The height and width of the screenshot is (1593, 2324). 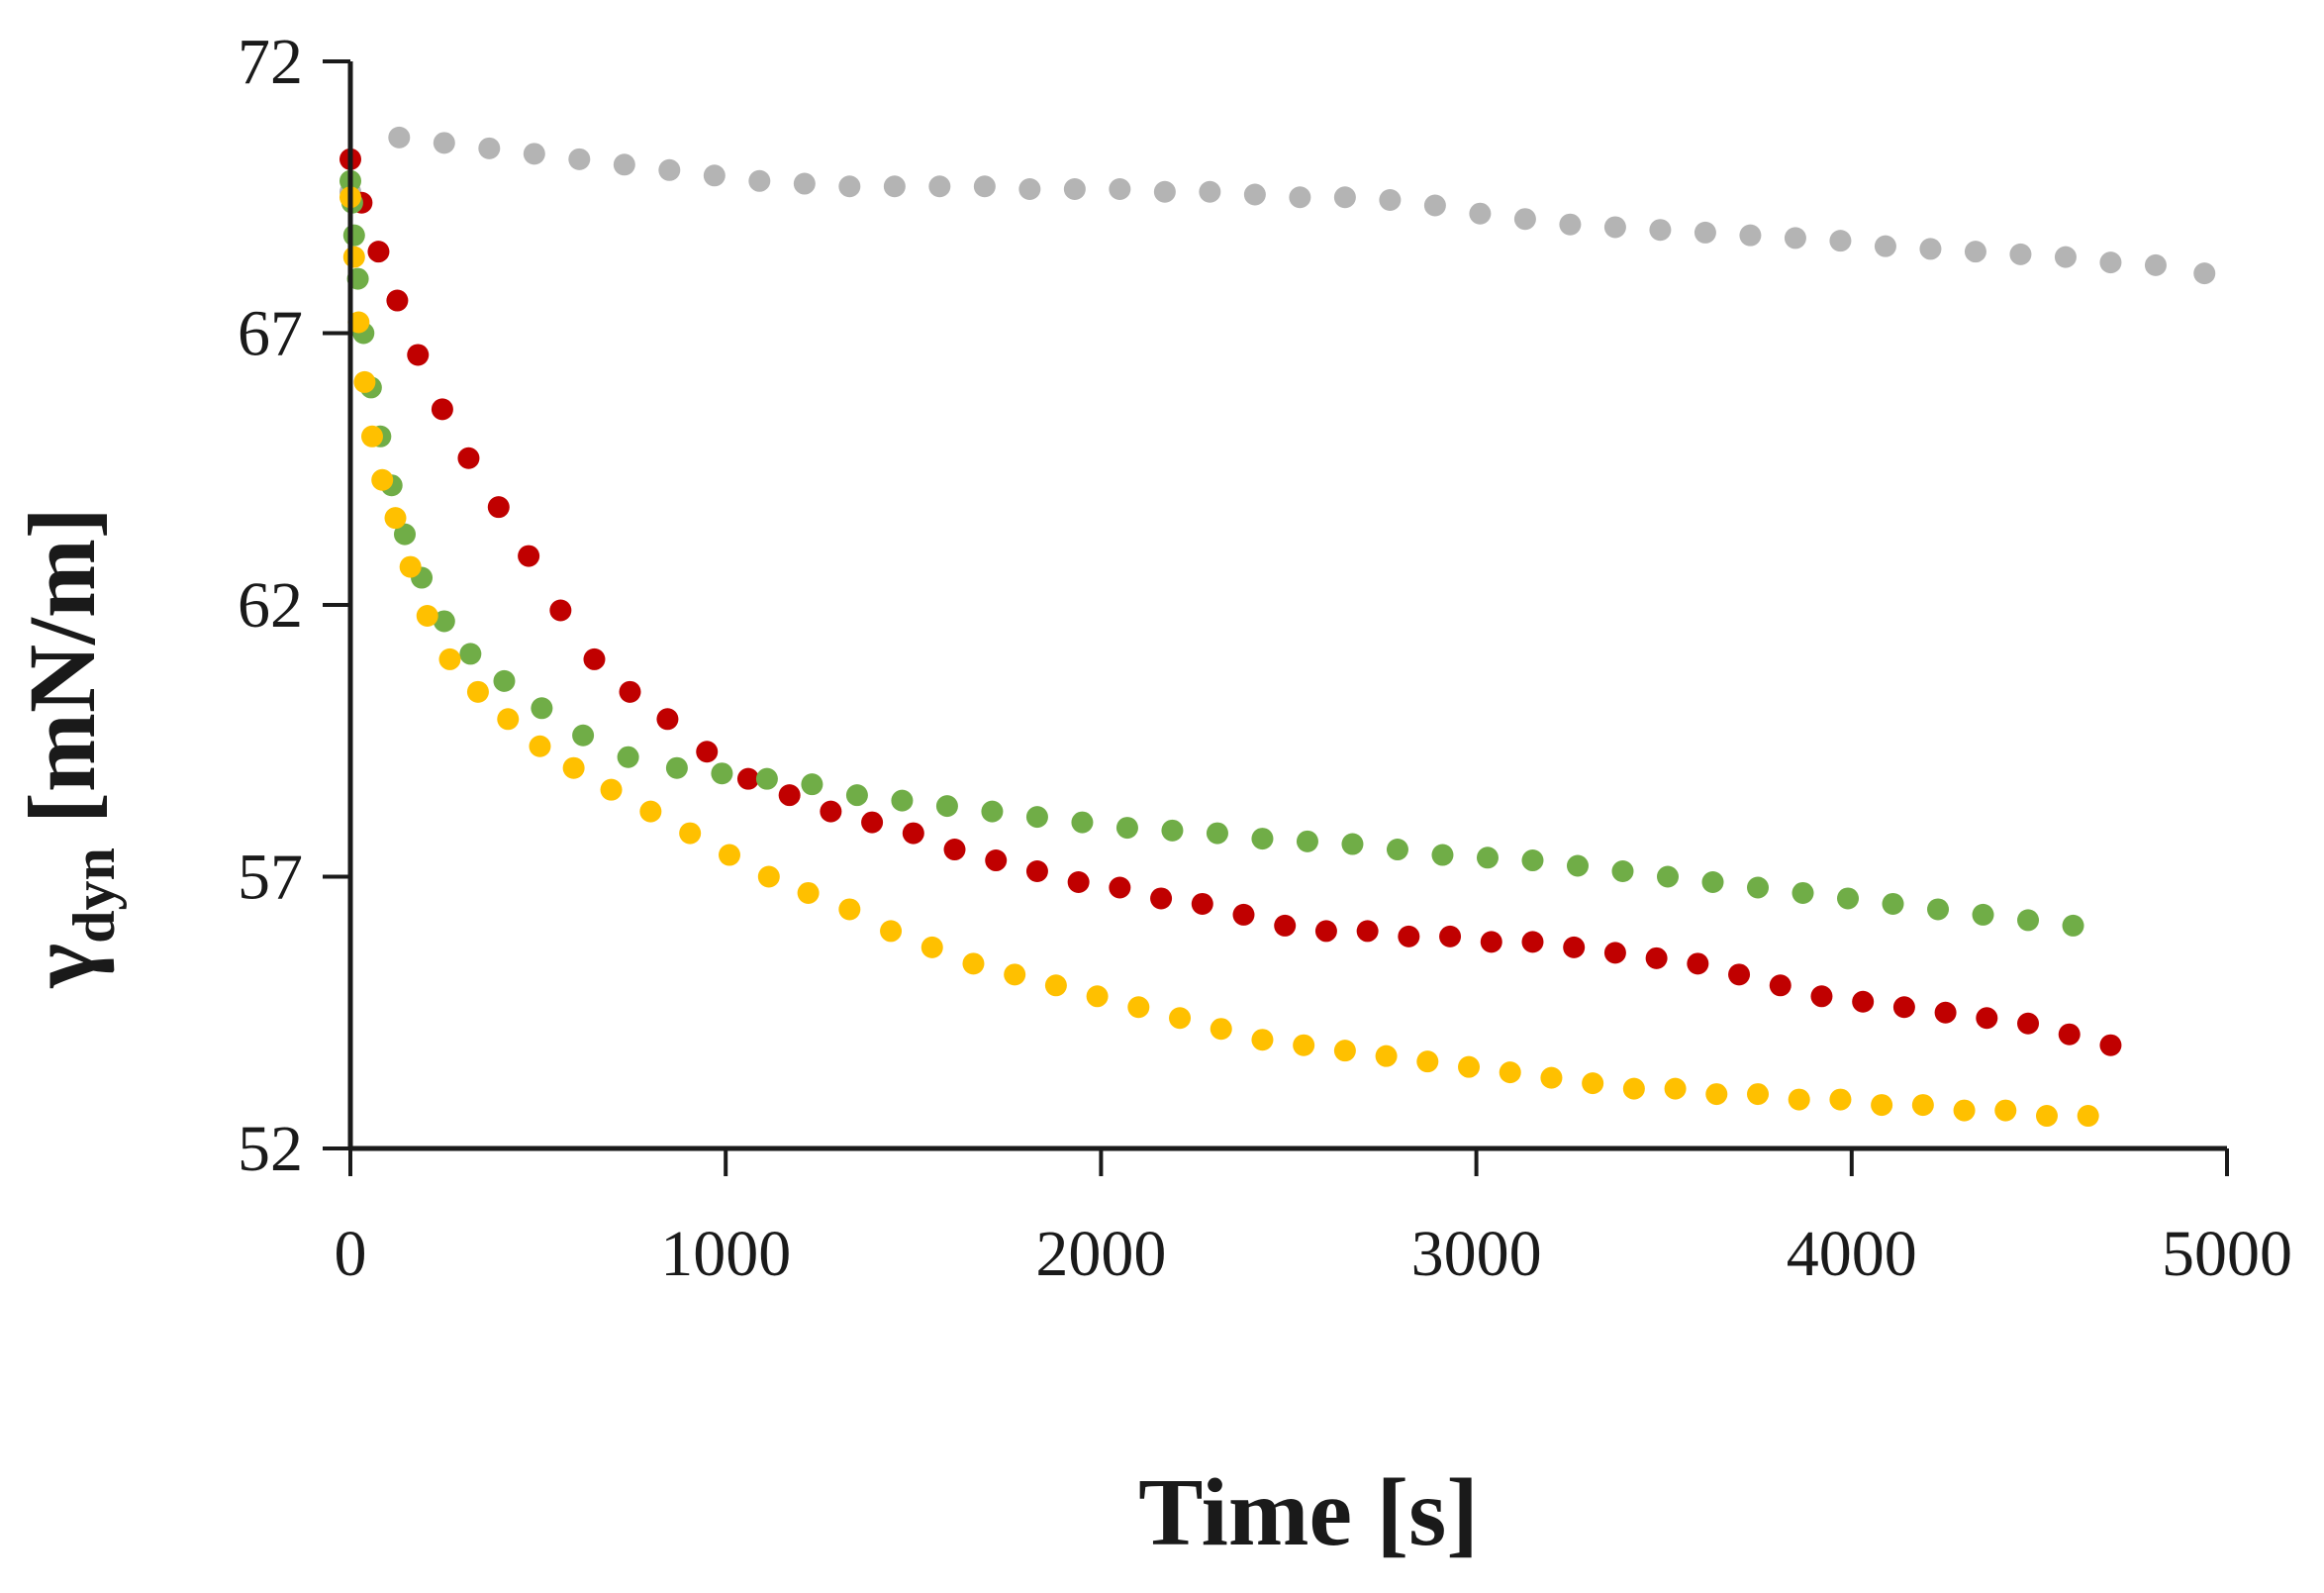 What do you see at coordinates (1309, 1513) in the screenshot?
I see `x-axis-title: Time [s]` at bounding box center [1309, 1513].